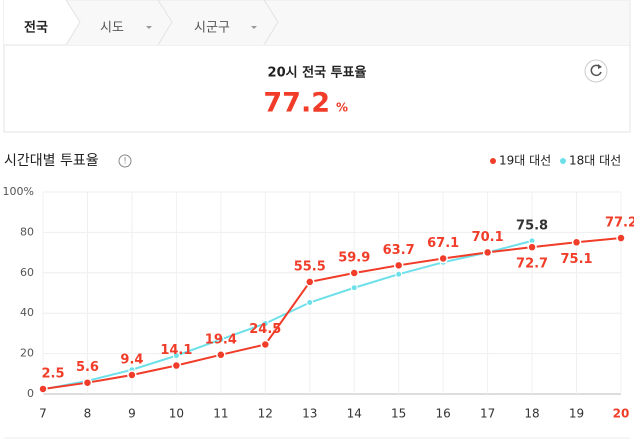 Image resolution: width=634 pixels, height=440 pixels. I want to click on y-tick-label: 60, so click(27, 272).